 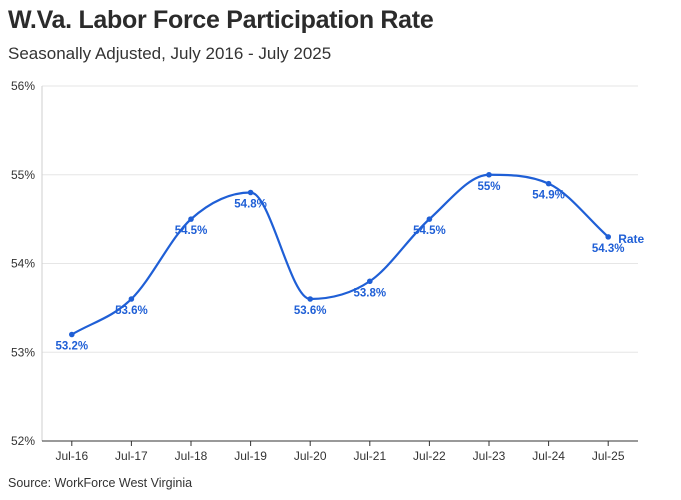 I want to click on data-label: 53.2%, so click(x=71, y=347).